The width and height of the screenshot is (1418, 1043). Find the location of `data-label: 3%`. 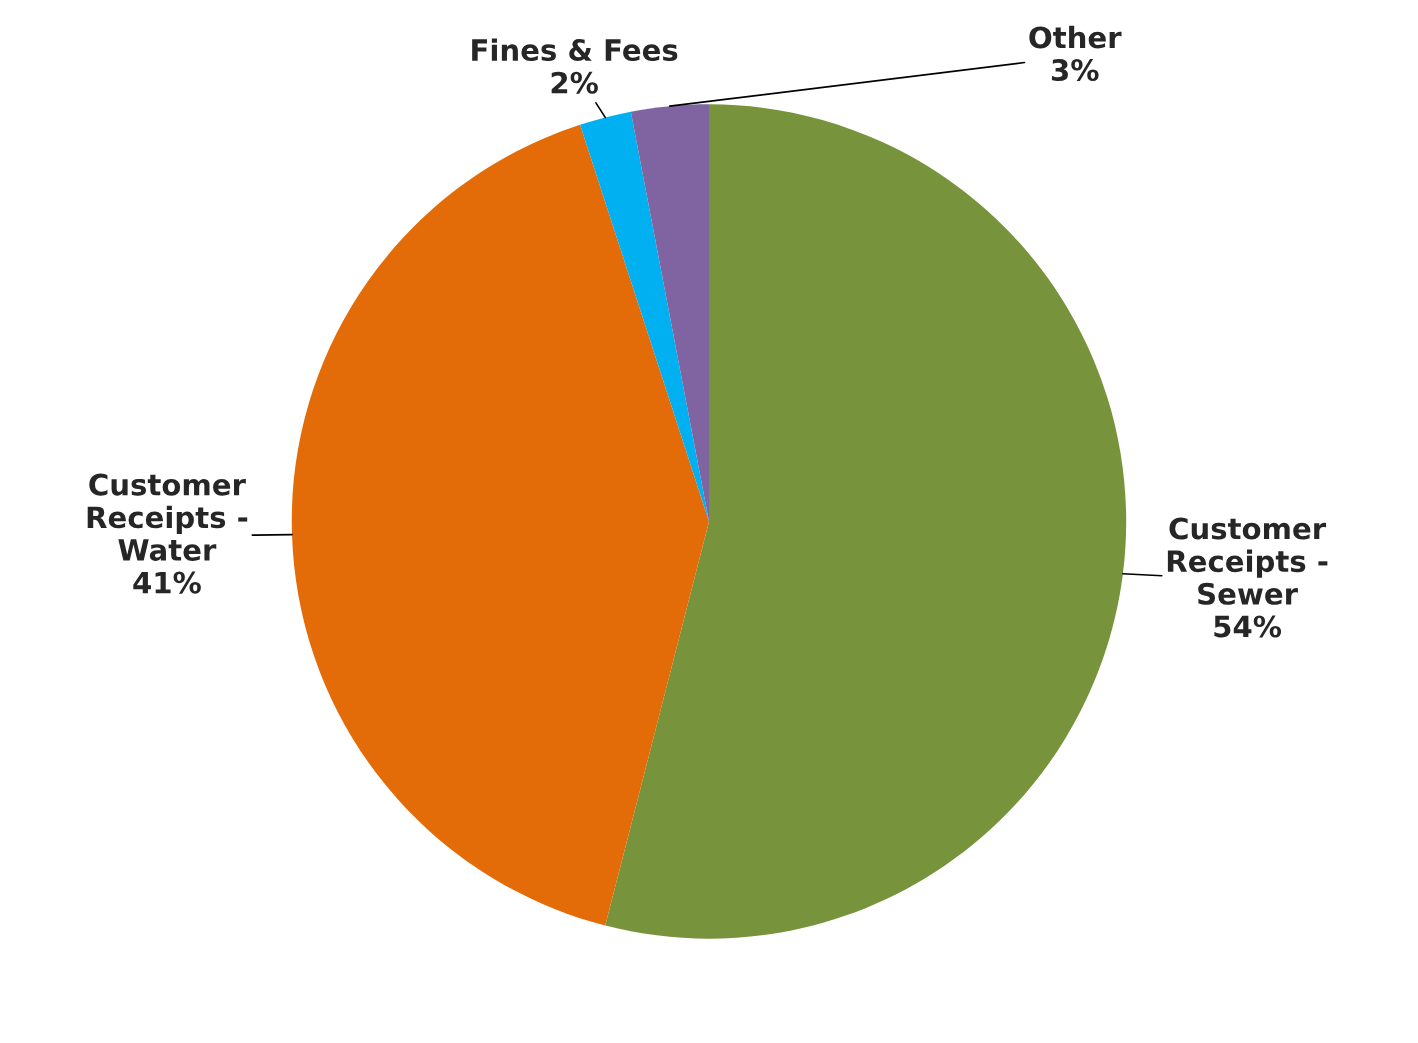

data-label: 3% is located at coordinates (1075, 70).